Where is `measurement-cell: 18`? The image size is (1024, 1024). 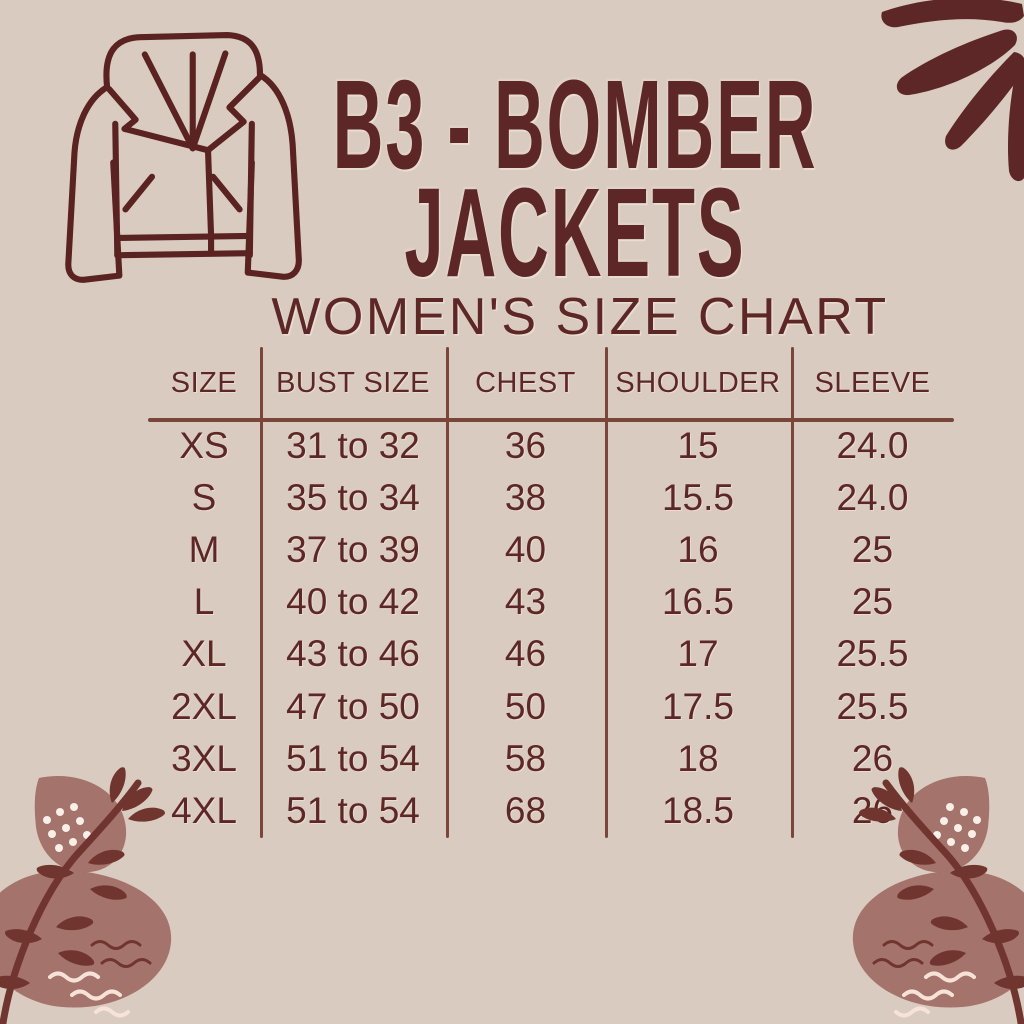 measurement-cell: 18 is located at coordinates (698, 758).